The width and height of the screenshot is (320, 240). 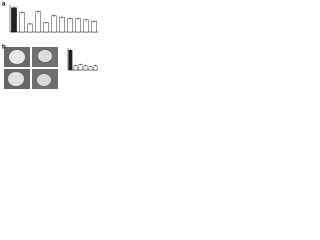 I want to click on panel-label: b, so click(x=4, y=48).